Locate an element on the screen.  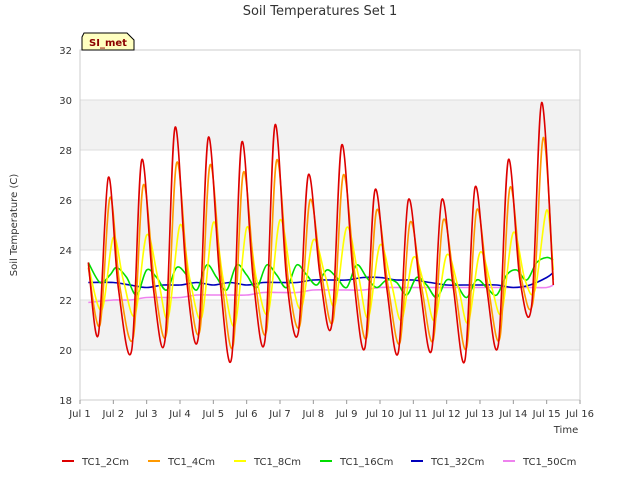
y-tick-labels: 18 20 22 24 26 28 30 32 is located at coordinates (65, 226).